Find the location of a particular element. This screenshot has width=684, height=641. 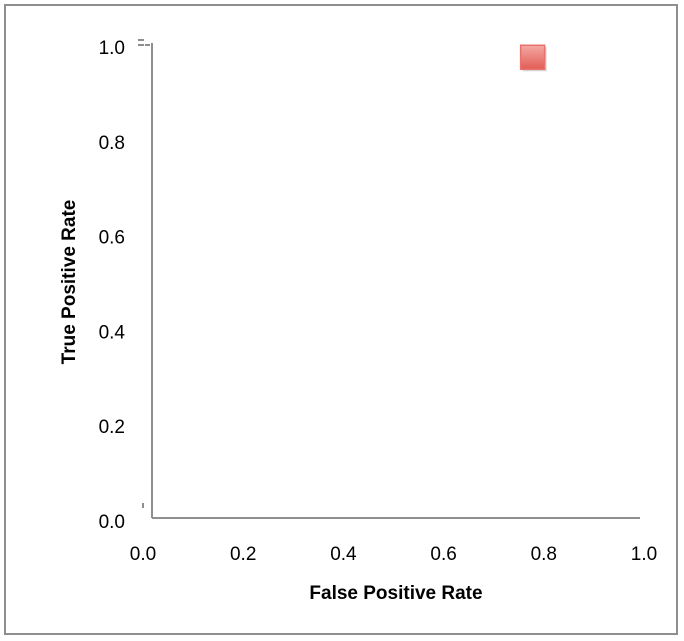

x-tick-label: 0.6 is located at coordinates (443, 554).